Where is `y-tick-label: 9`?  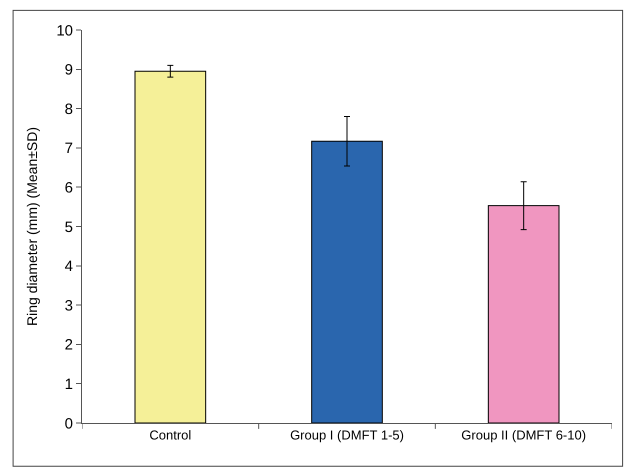
y-tick-label: 9 is located at coordinates (68, 70).